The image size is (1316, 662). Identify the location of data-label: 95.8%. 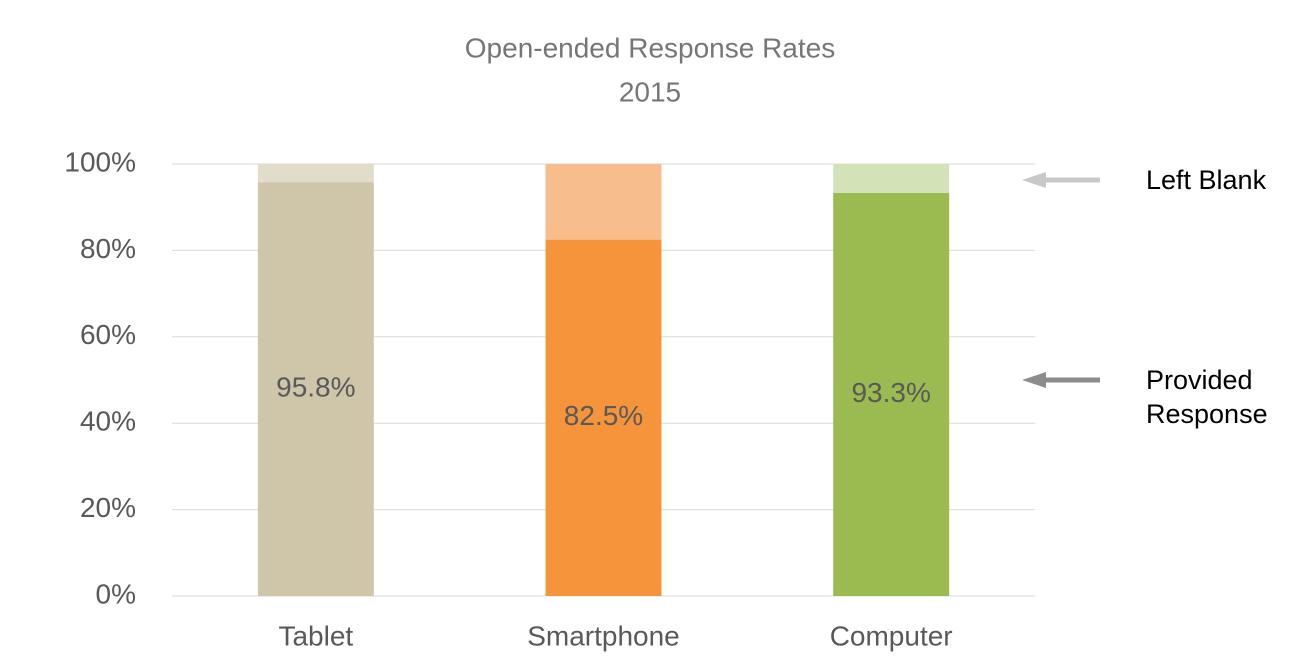
(315, 386).